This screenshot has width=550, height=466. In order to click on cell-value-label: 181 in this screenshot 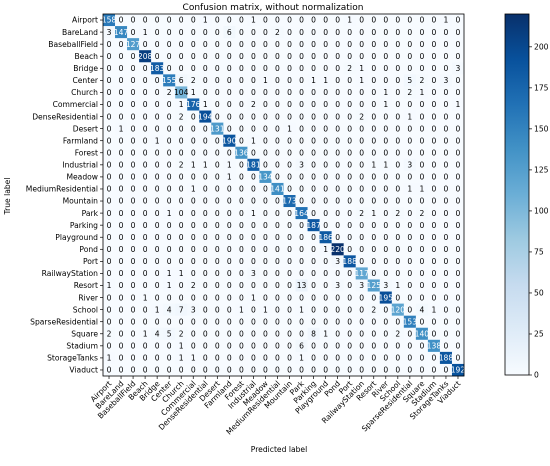, I will do `click(253, 165)`.